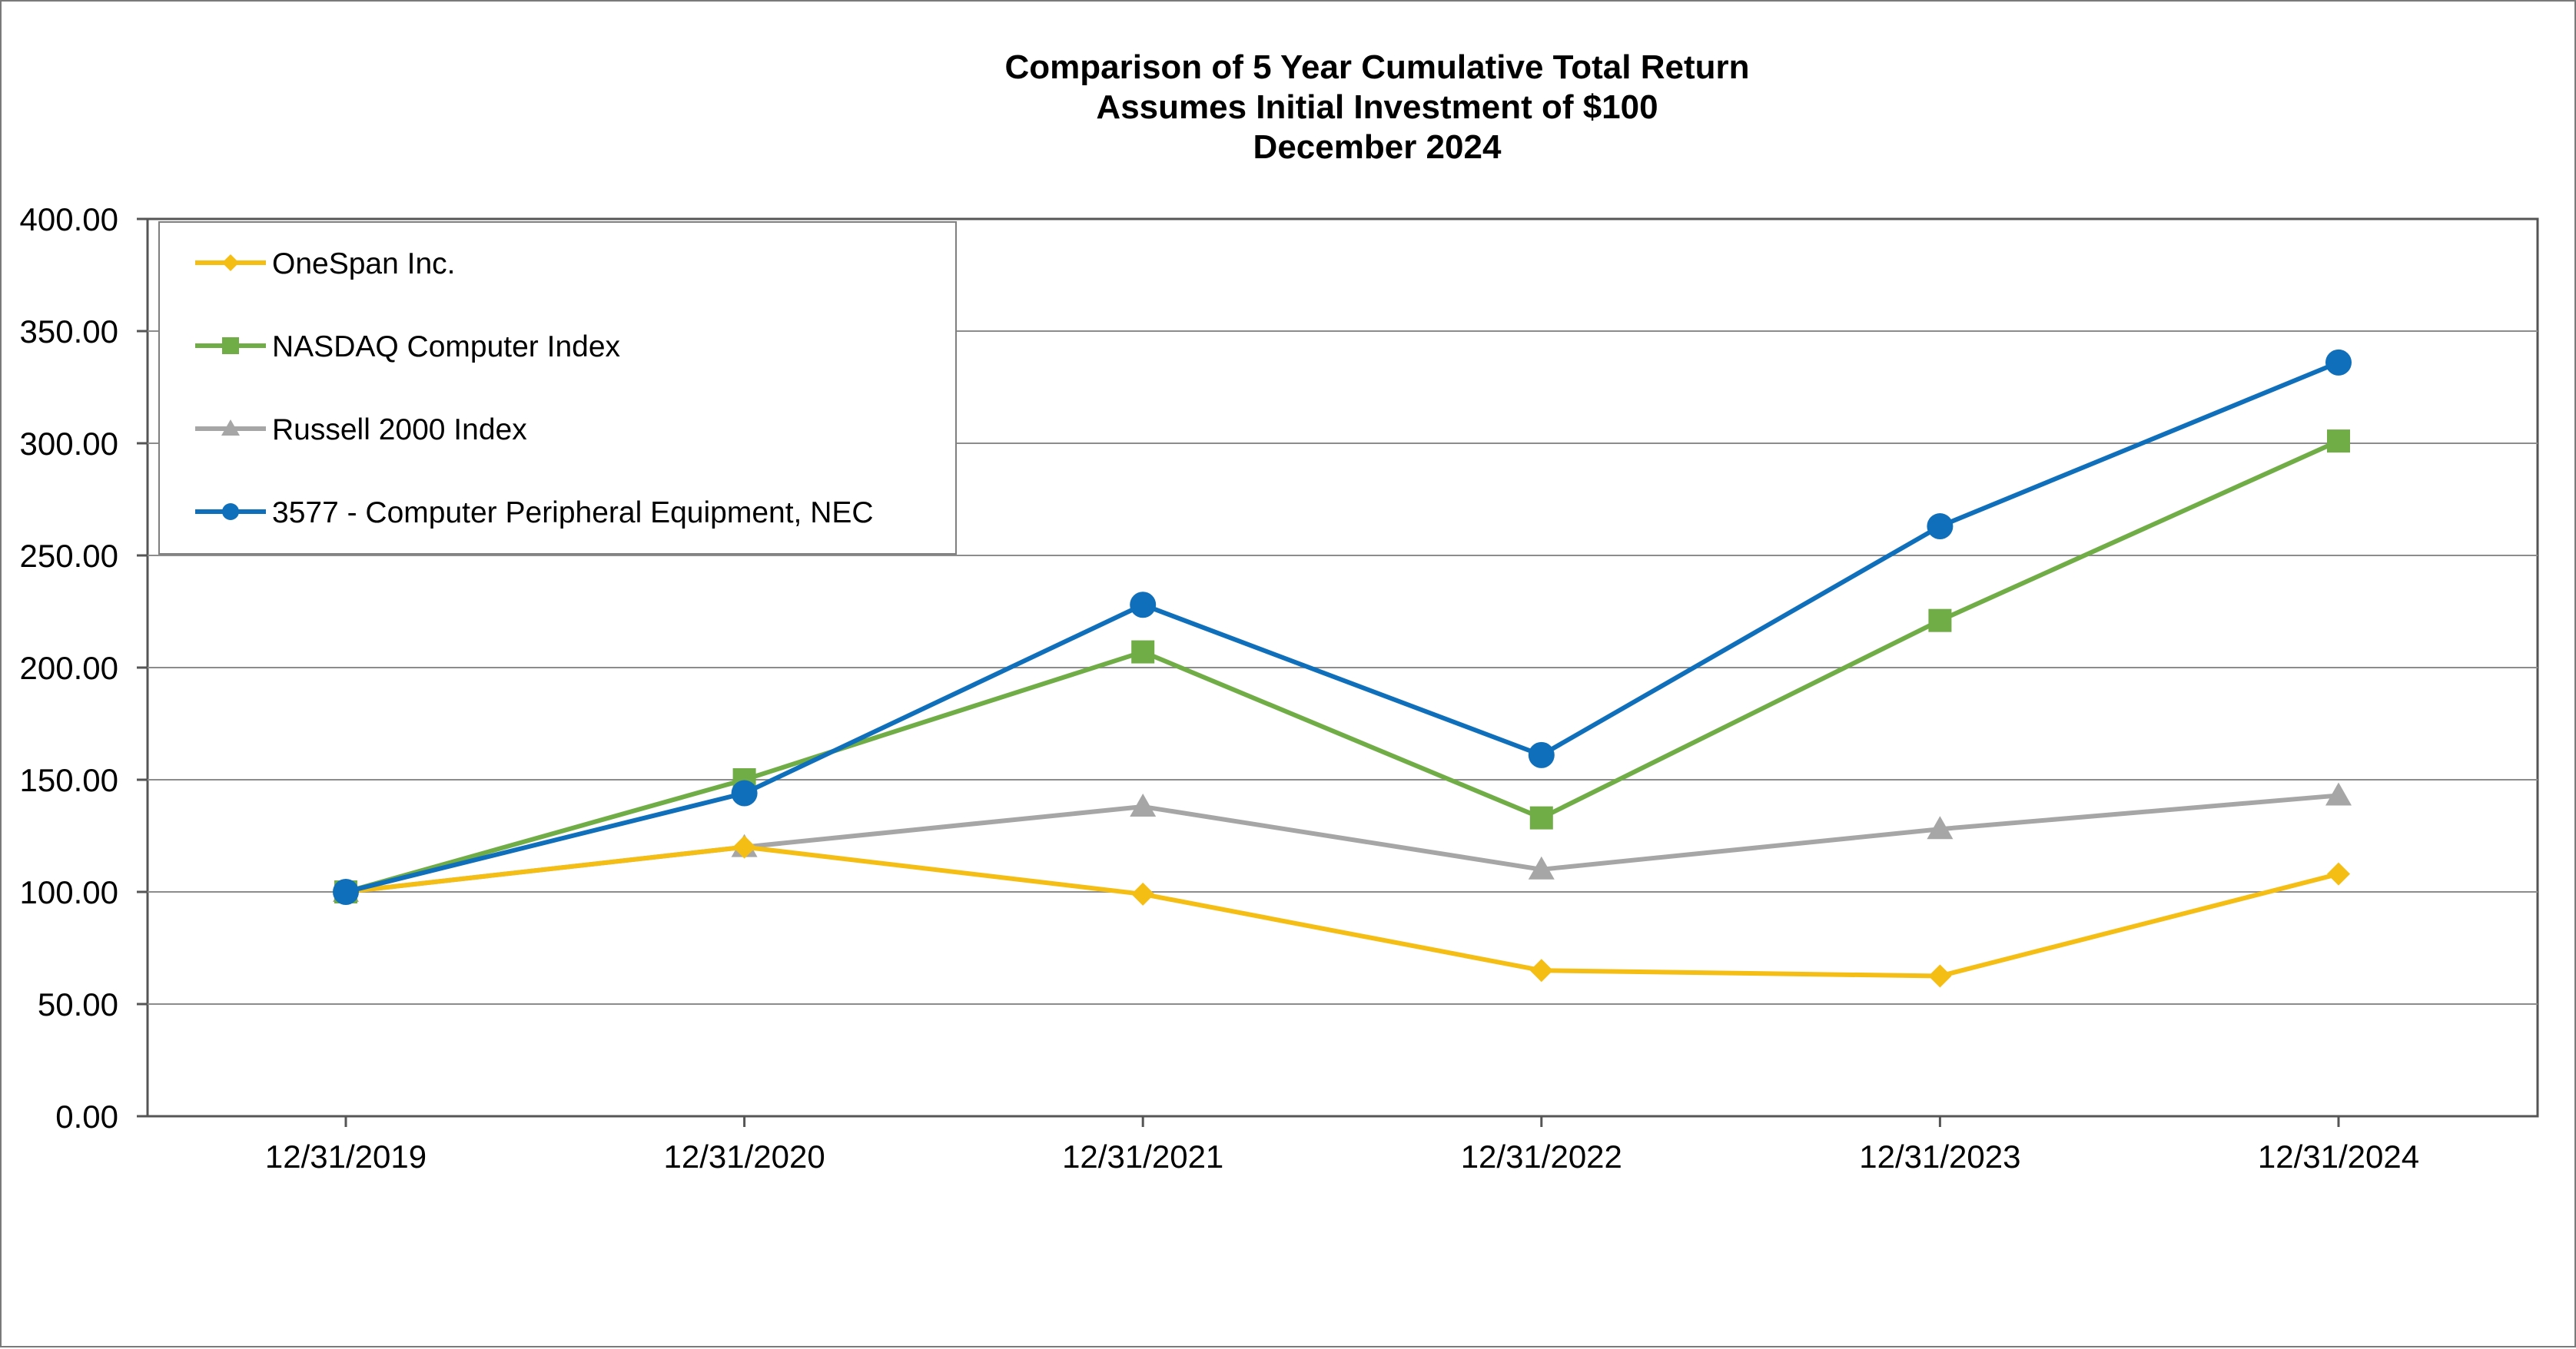 The image size is (2576, 1349). I want to click on series-onespan-inc, so click(1342, 911).